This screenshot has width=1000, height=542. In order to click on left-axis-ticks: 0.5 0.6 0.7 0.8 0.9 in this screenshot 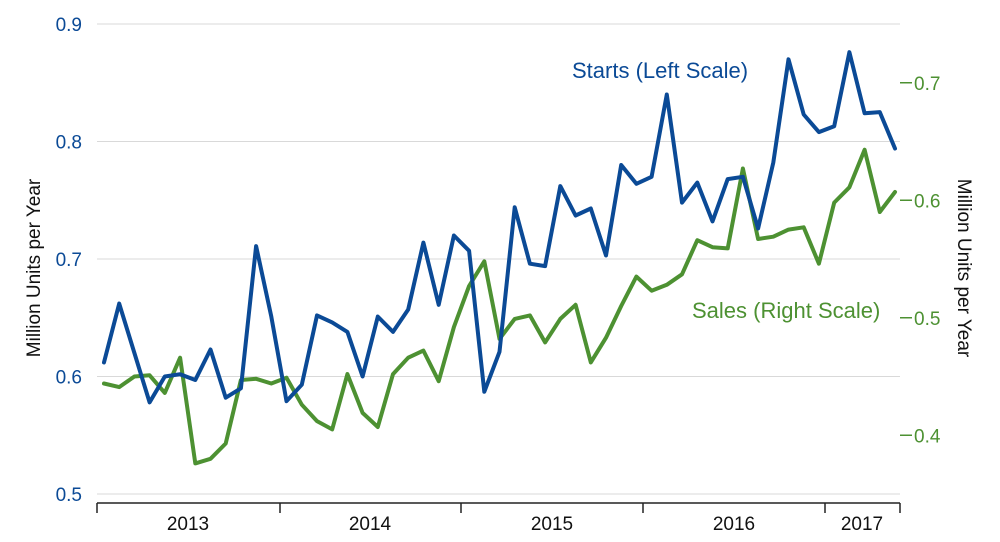, I will do `click(69, 260)`.